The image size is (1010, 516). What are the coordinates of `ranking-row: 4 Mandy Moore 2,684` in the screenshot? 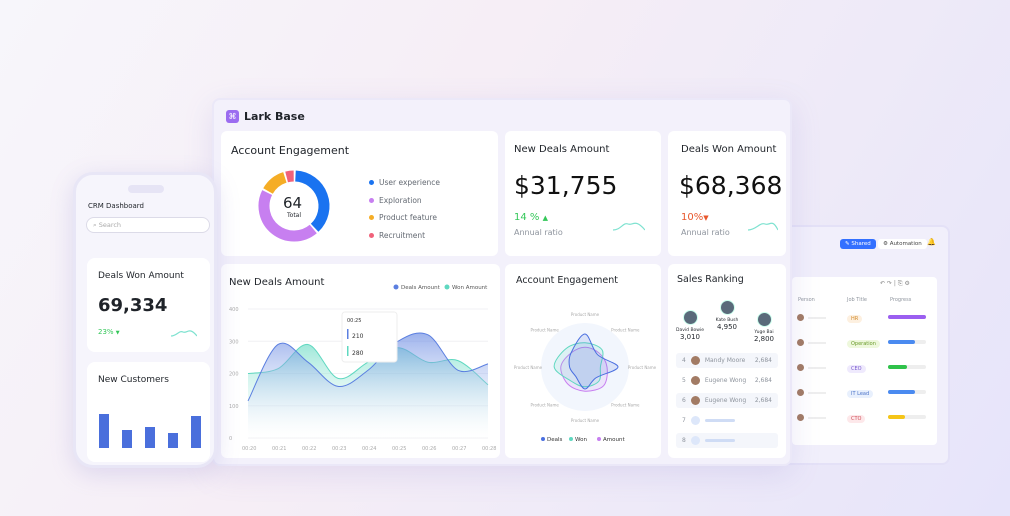 It's located at (727, 360).